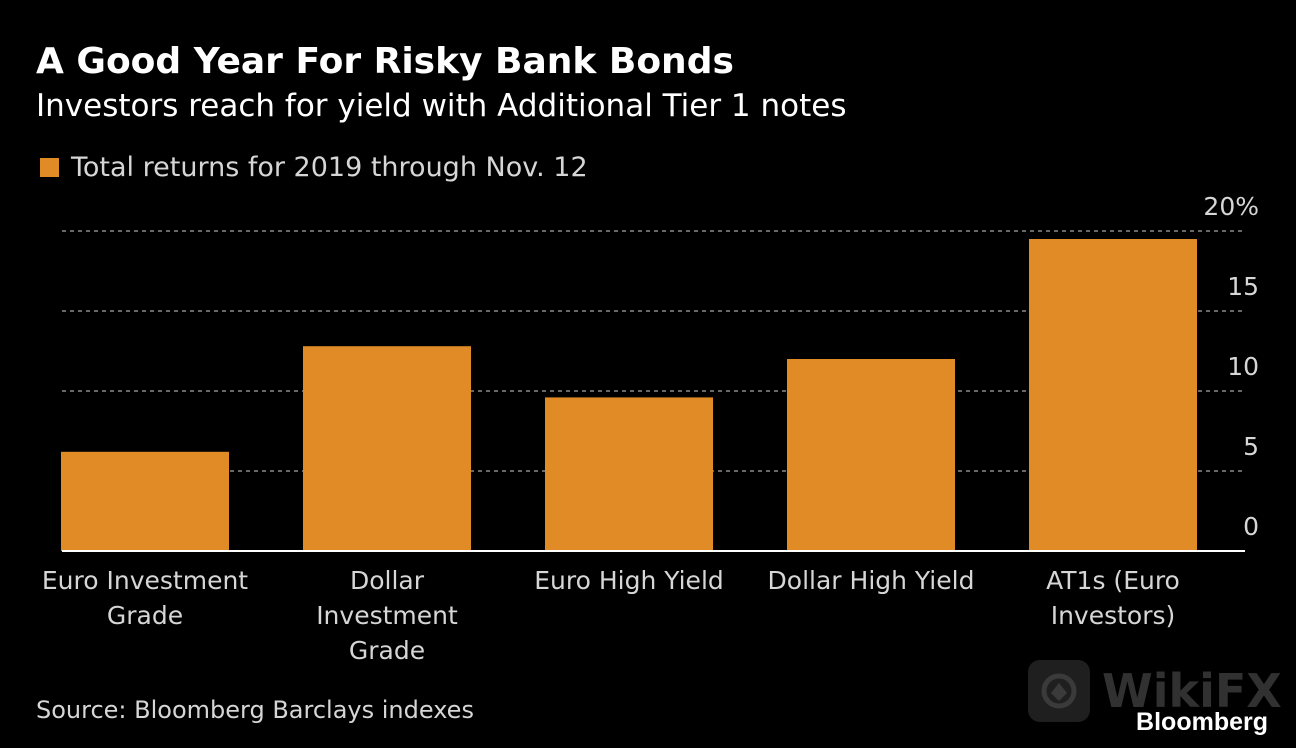  I want to click on category-label-line: Dollar, so click(387, 580).